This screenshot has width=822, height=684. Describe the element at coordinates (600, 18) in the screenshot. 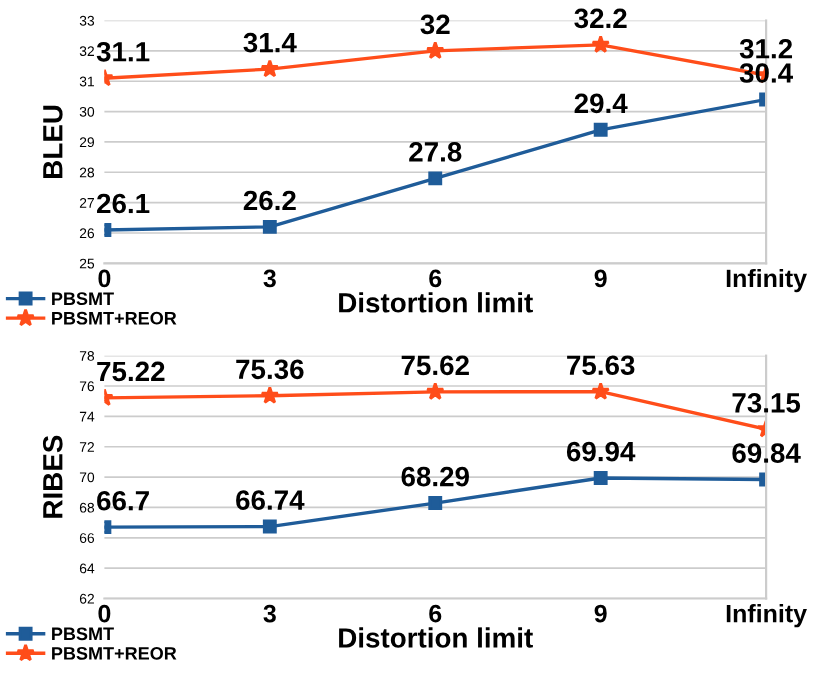

I see `data-label: 32.2` at that location.